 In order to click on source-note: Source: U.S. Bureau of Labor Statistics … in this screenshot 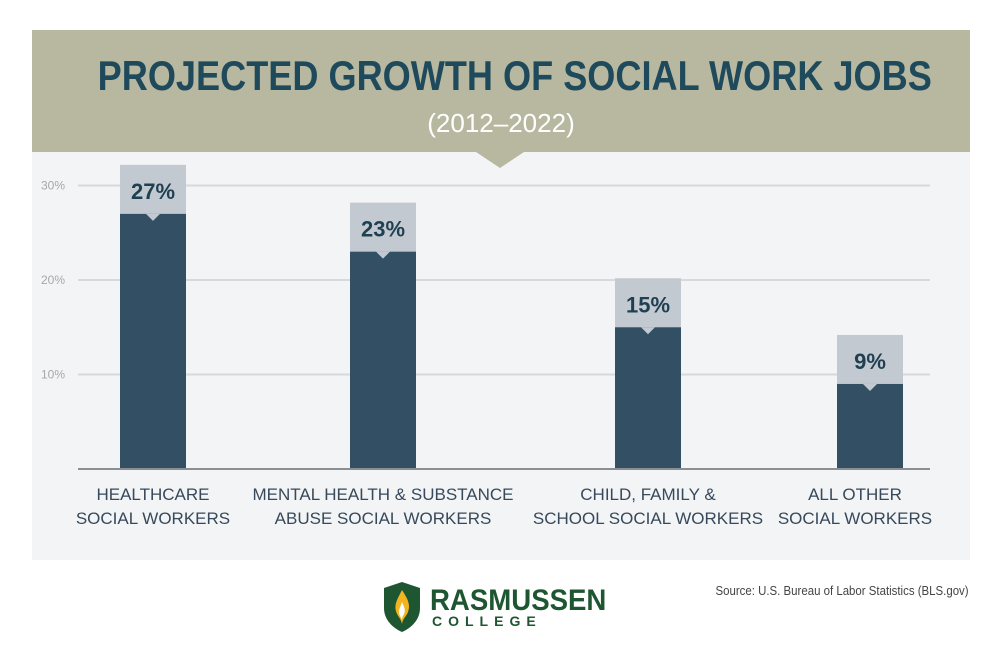, I will do `click(842, 590)`.